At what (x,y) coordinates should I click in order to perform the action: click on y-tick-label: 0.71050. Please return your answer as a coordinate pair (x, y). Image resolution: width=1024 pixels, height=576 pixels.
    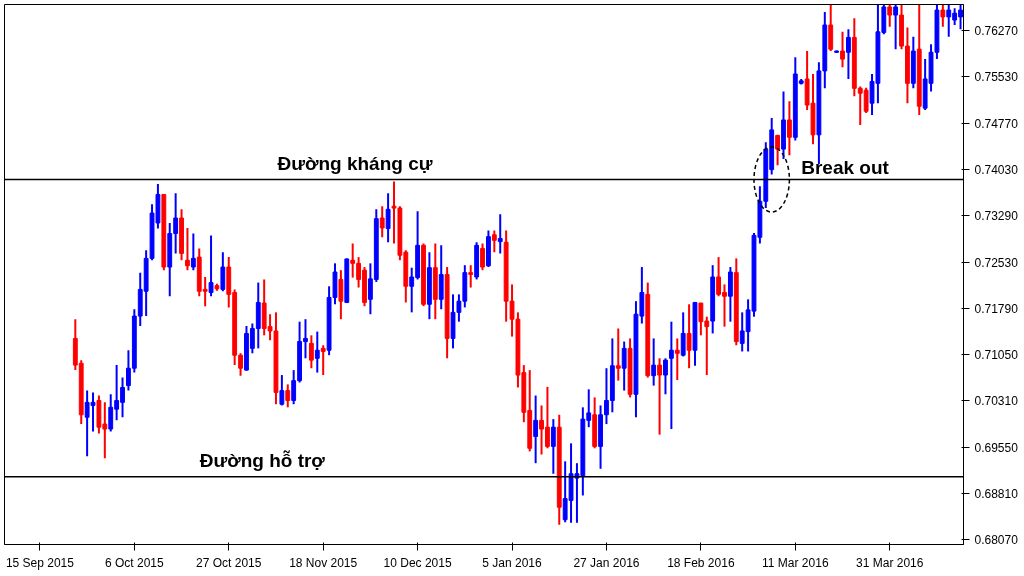
    Looking at the image, I should click on (996, 355).